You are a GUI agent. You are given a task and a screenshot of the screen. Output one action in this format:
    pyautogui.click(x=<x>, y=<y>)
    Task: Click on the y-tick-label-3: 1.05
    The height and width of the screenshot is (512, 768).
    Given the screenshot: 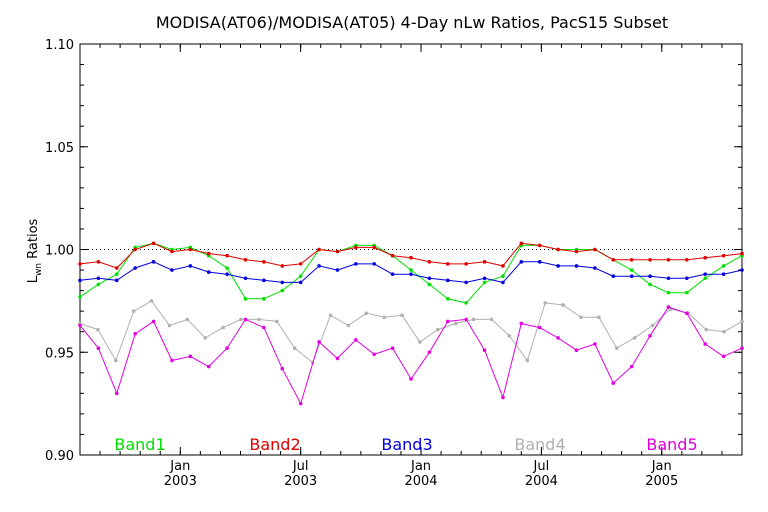 What is the action you would take?
    pyautogui.click(x=59, y=148)
    